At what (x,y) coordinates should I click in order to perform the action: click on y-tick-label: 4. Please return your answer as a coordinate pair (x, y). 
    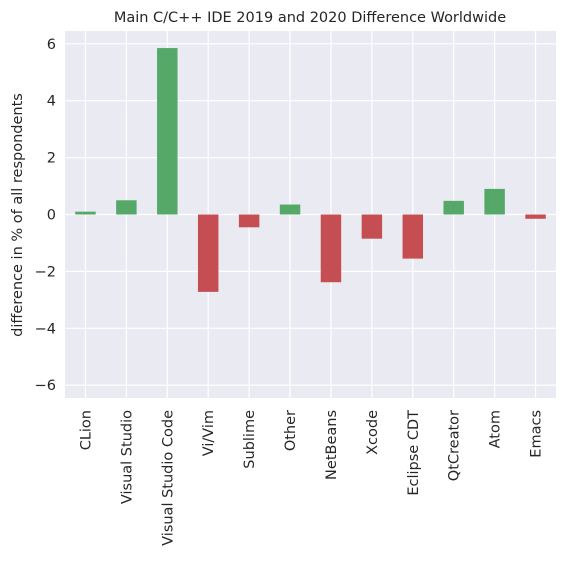
    Looking at the image, I should click on (51, 102).